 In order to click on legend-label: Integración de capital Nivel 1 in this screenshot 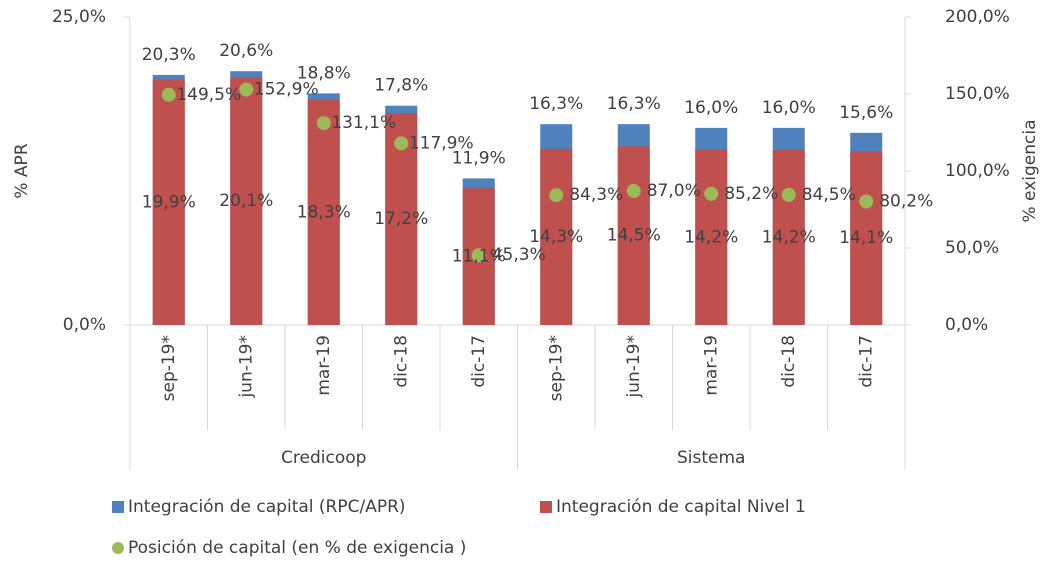, I will do `click(681, 507)`.